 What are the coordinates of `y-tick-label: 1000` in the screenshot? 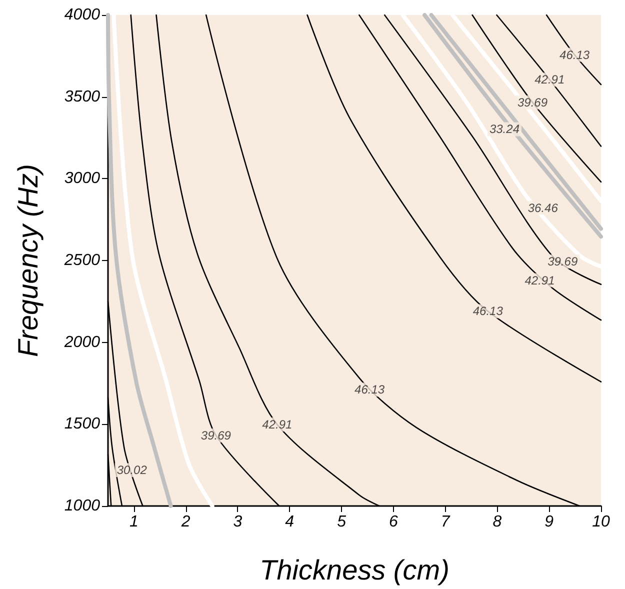 It's located at (82, 506).